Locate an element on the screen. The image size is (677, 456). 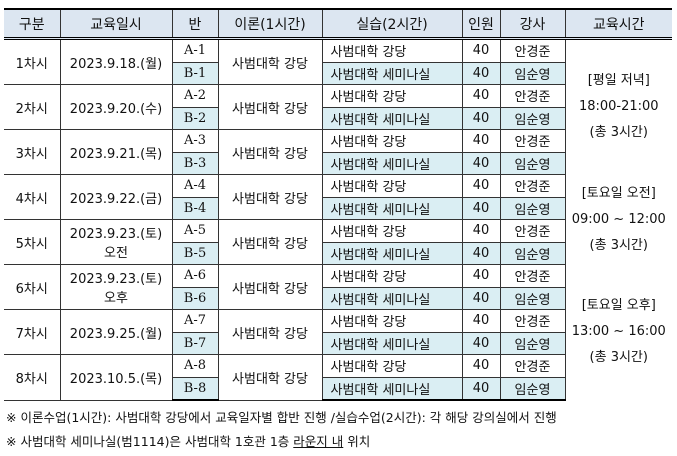
table-row: B-2 사범대학 세미나실 40 임순영 is located at coordinates (338, 118).